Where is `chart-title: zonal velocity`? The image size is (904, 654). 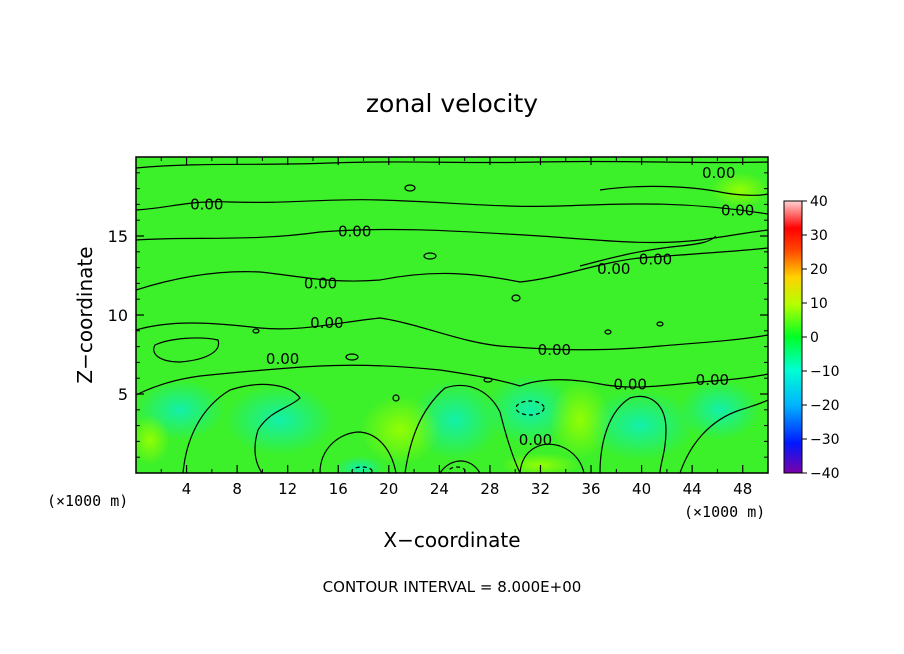 chart-title: zonal velocity is located at coordinates (452, 103).